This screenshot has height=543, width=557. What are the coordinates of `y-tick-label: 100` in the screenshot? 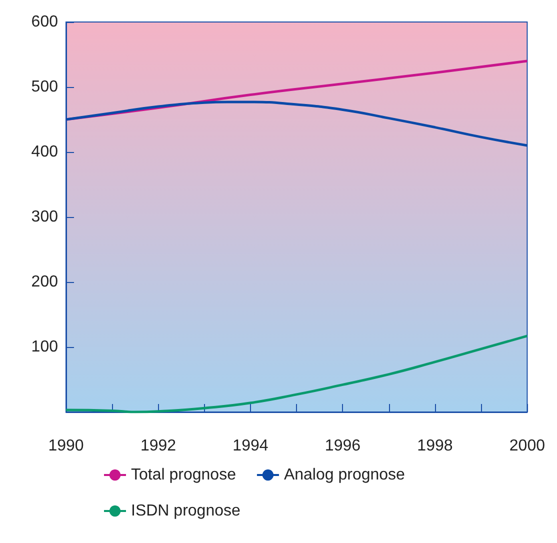 It's located at (44, 347).